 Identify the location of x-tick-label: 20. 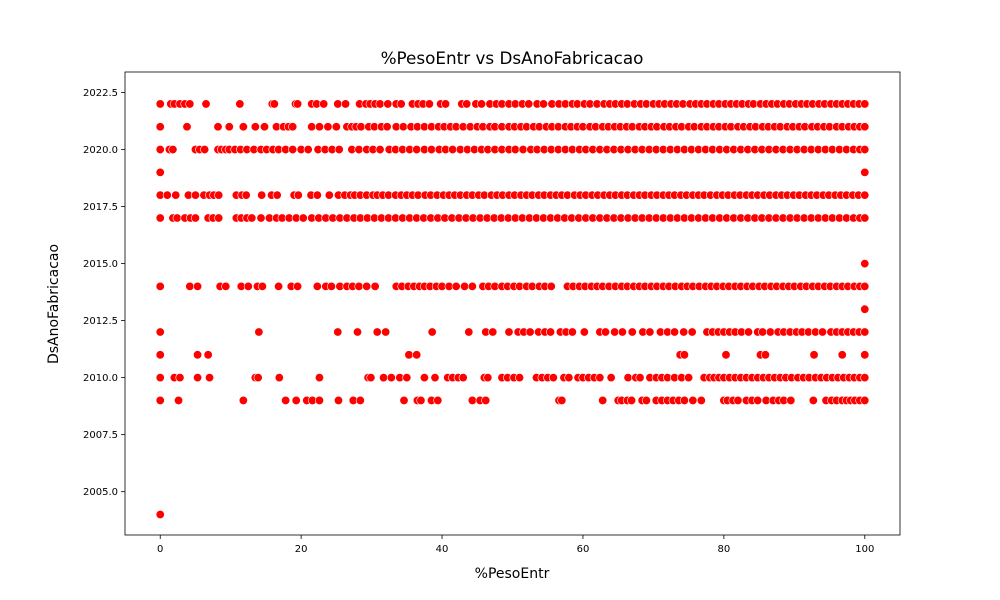
(301, 549).